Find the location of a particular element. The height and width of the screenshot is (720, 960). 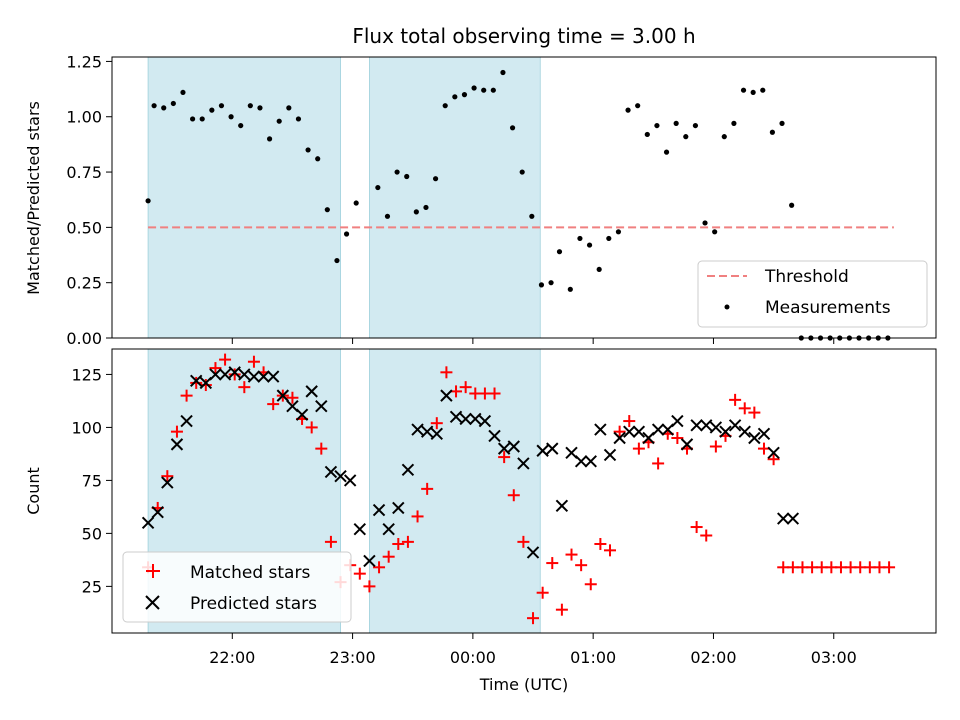

legend-matched-label: Matched stars is located at coordinates (250, 573).